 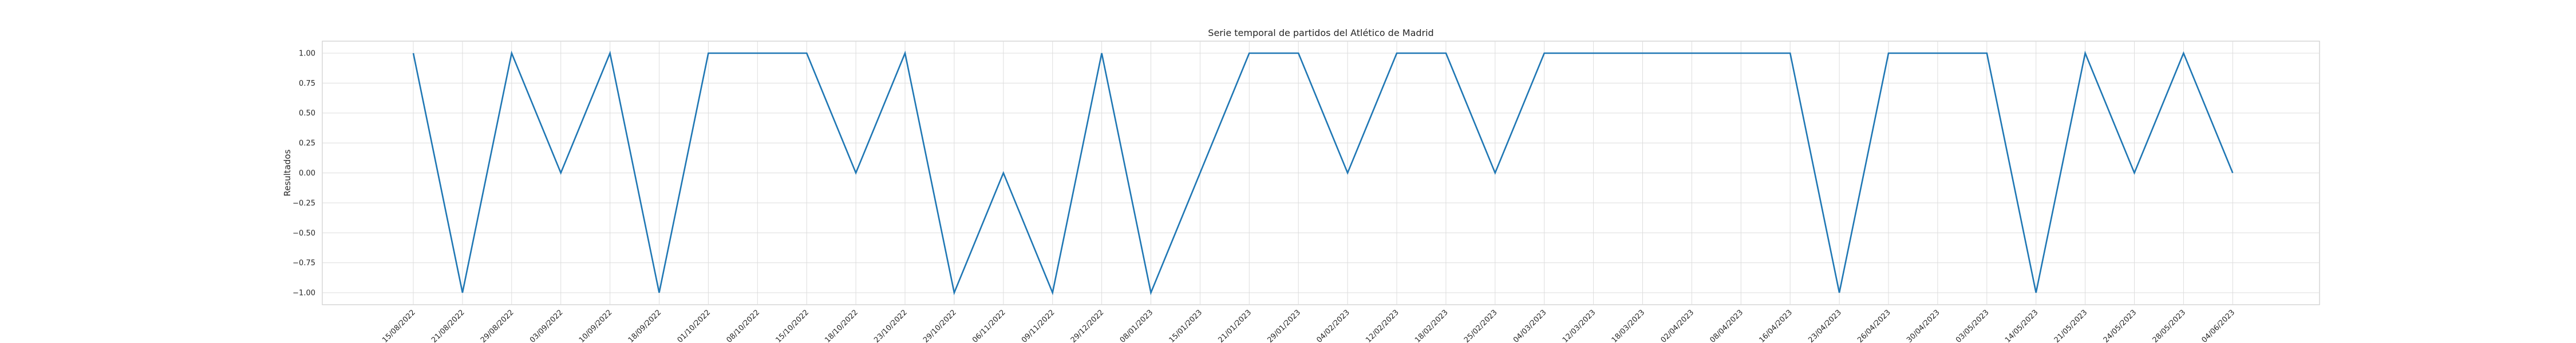 I want to click on x-tick-label: 03/09/2022, so click(x=546, y=325).